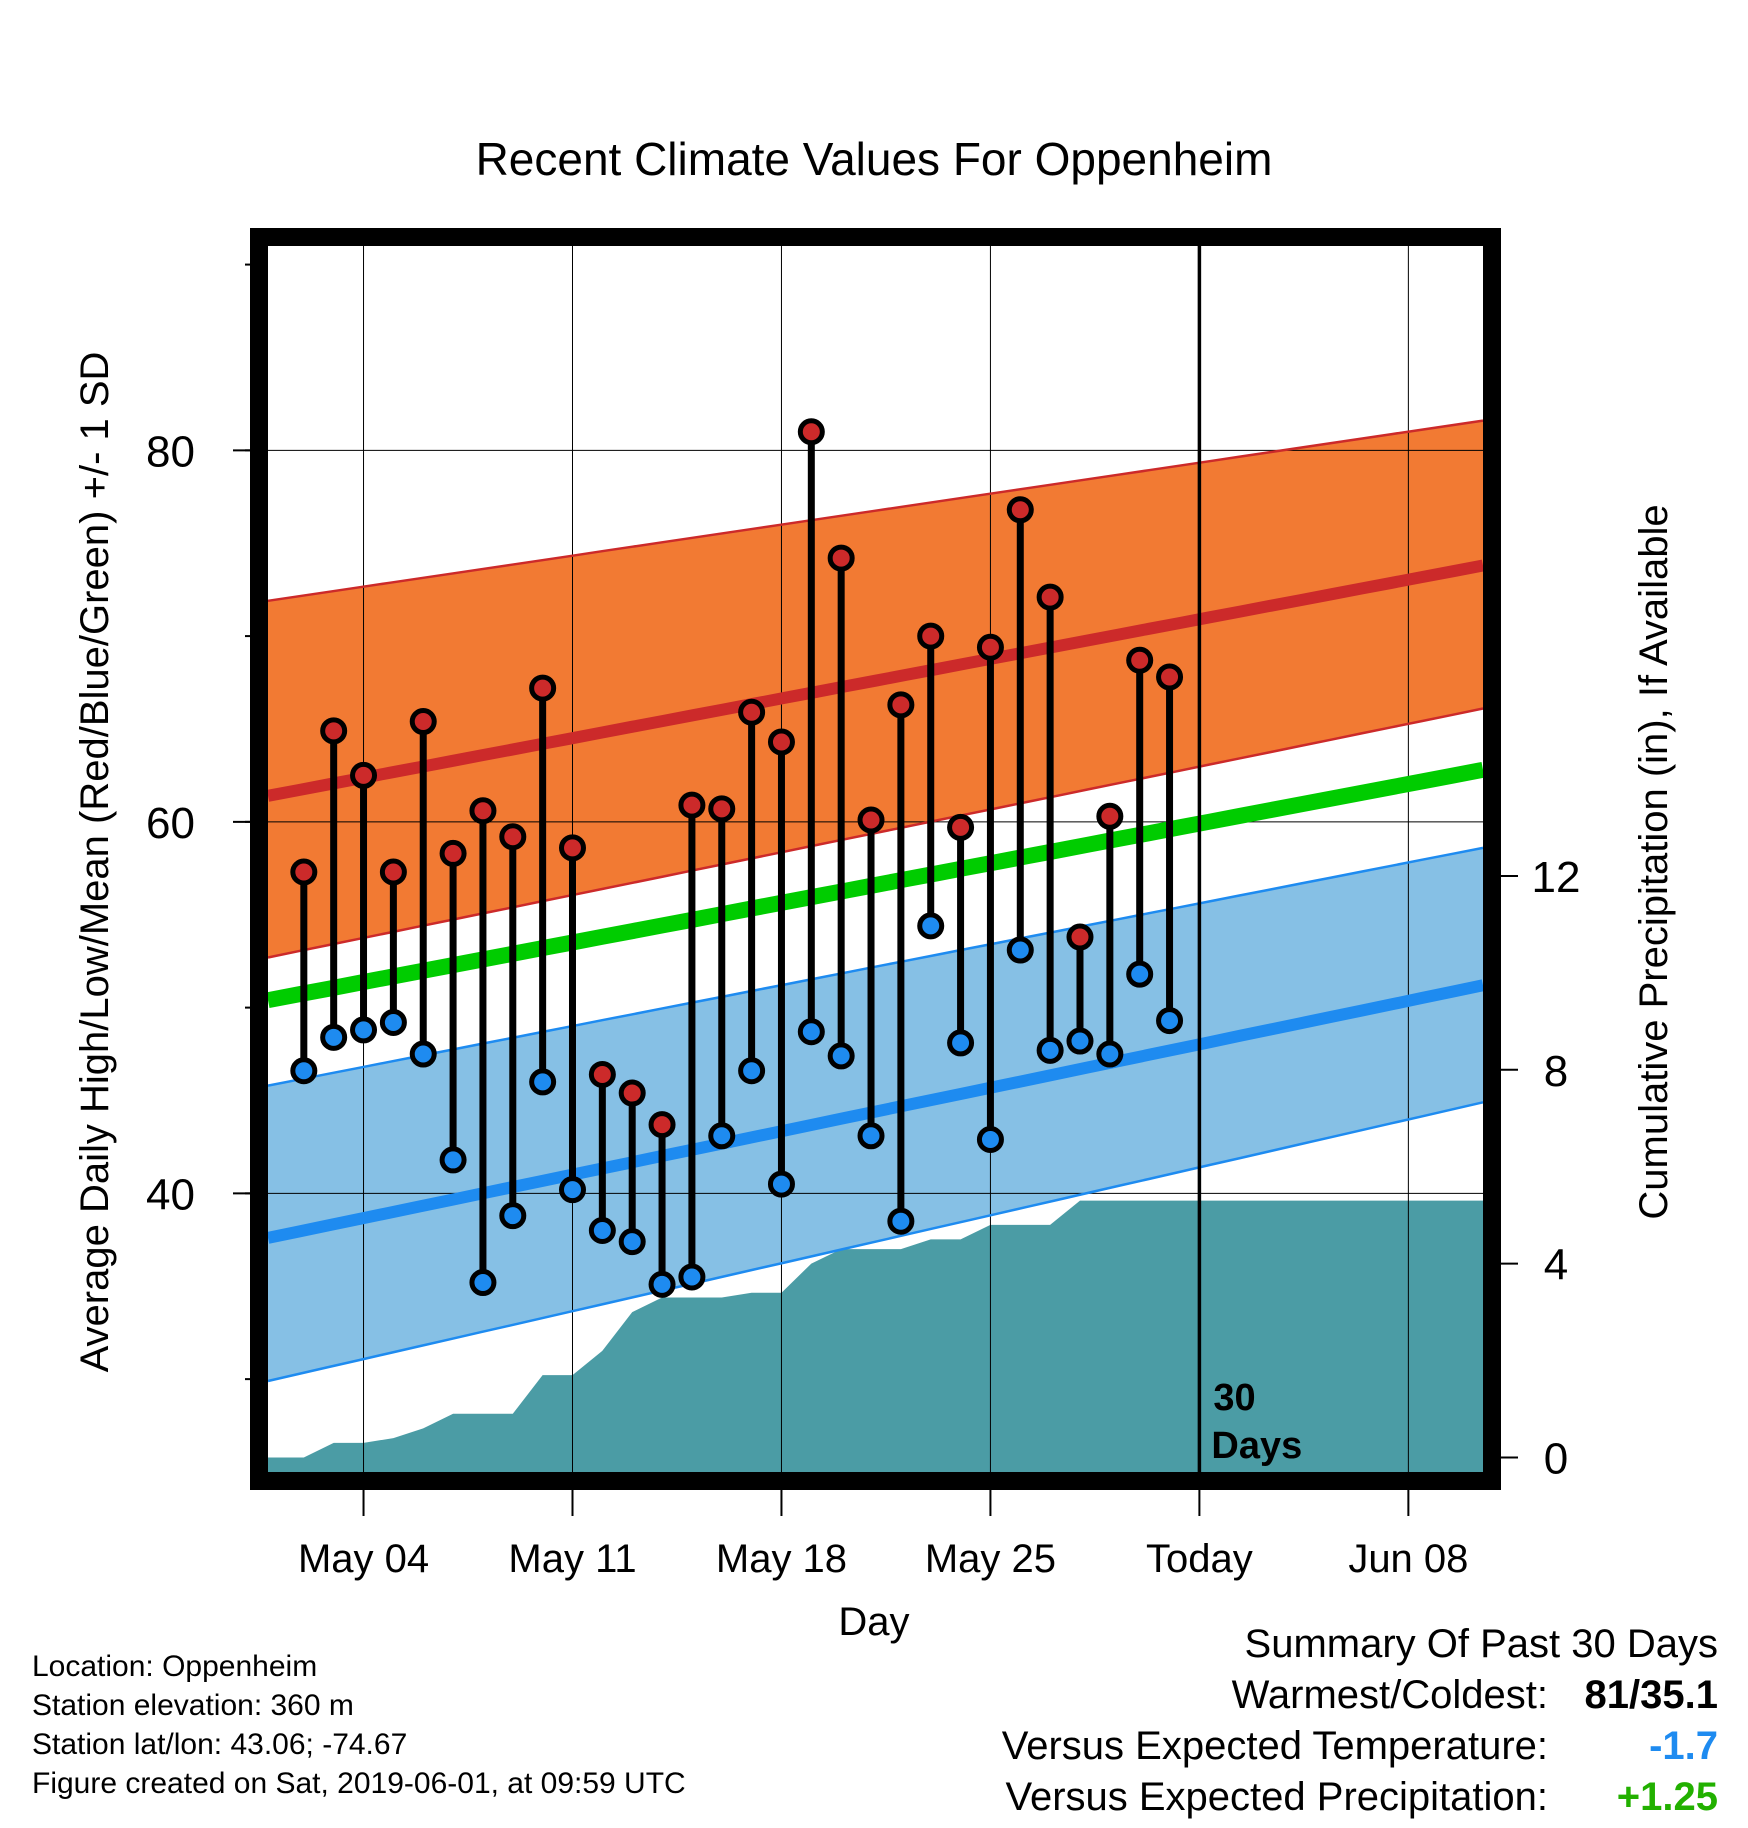 The width and height of the screenshot is (1748, 1828). I want to click on high-upper-sd-line, so click(875, 511).